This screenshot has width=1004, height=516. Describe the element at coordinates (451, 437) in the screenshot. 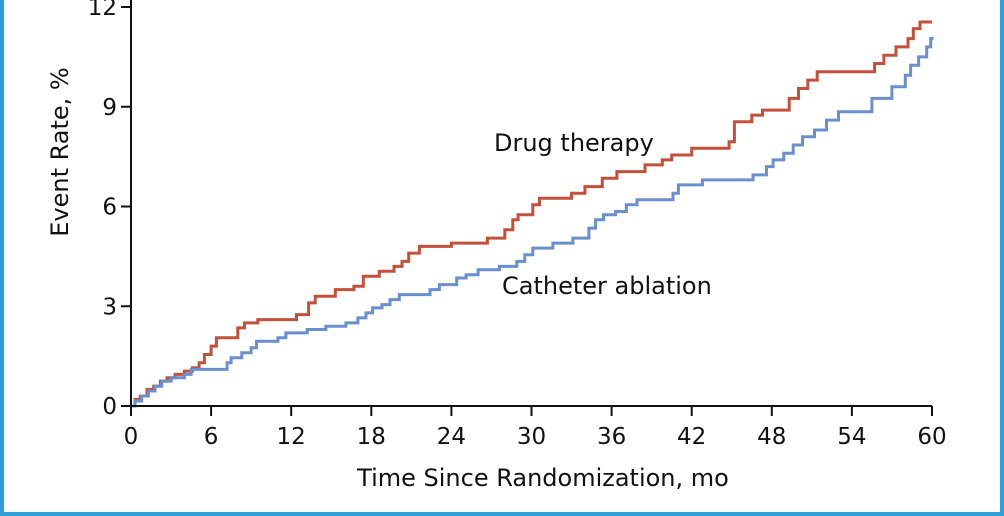

I see `x-tick-label: 24` at that location.